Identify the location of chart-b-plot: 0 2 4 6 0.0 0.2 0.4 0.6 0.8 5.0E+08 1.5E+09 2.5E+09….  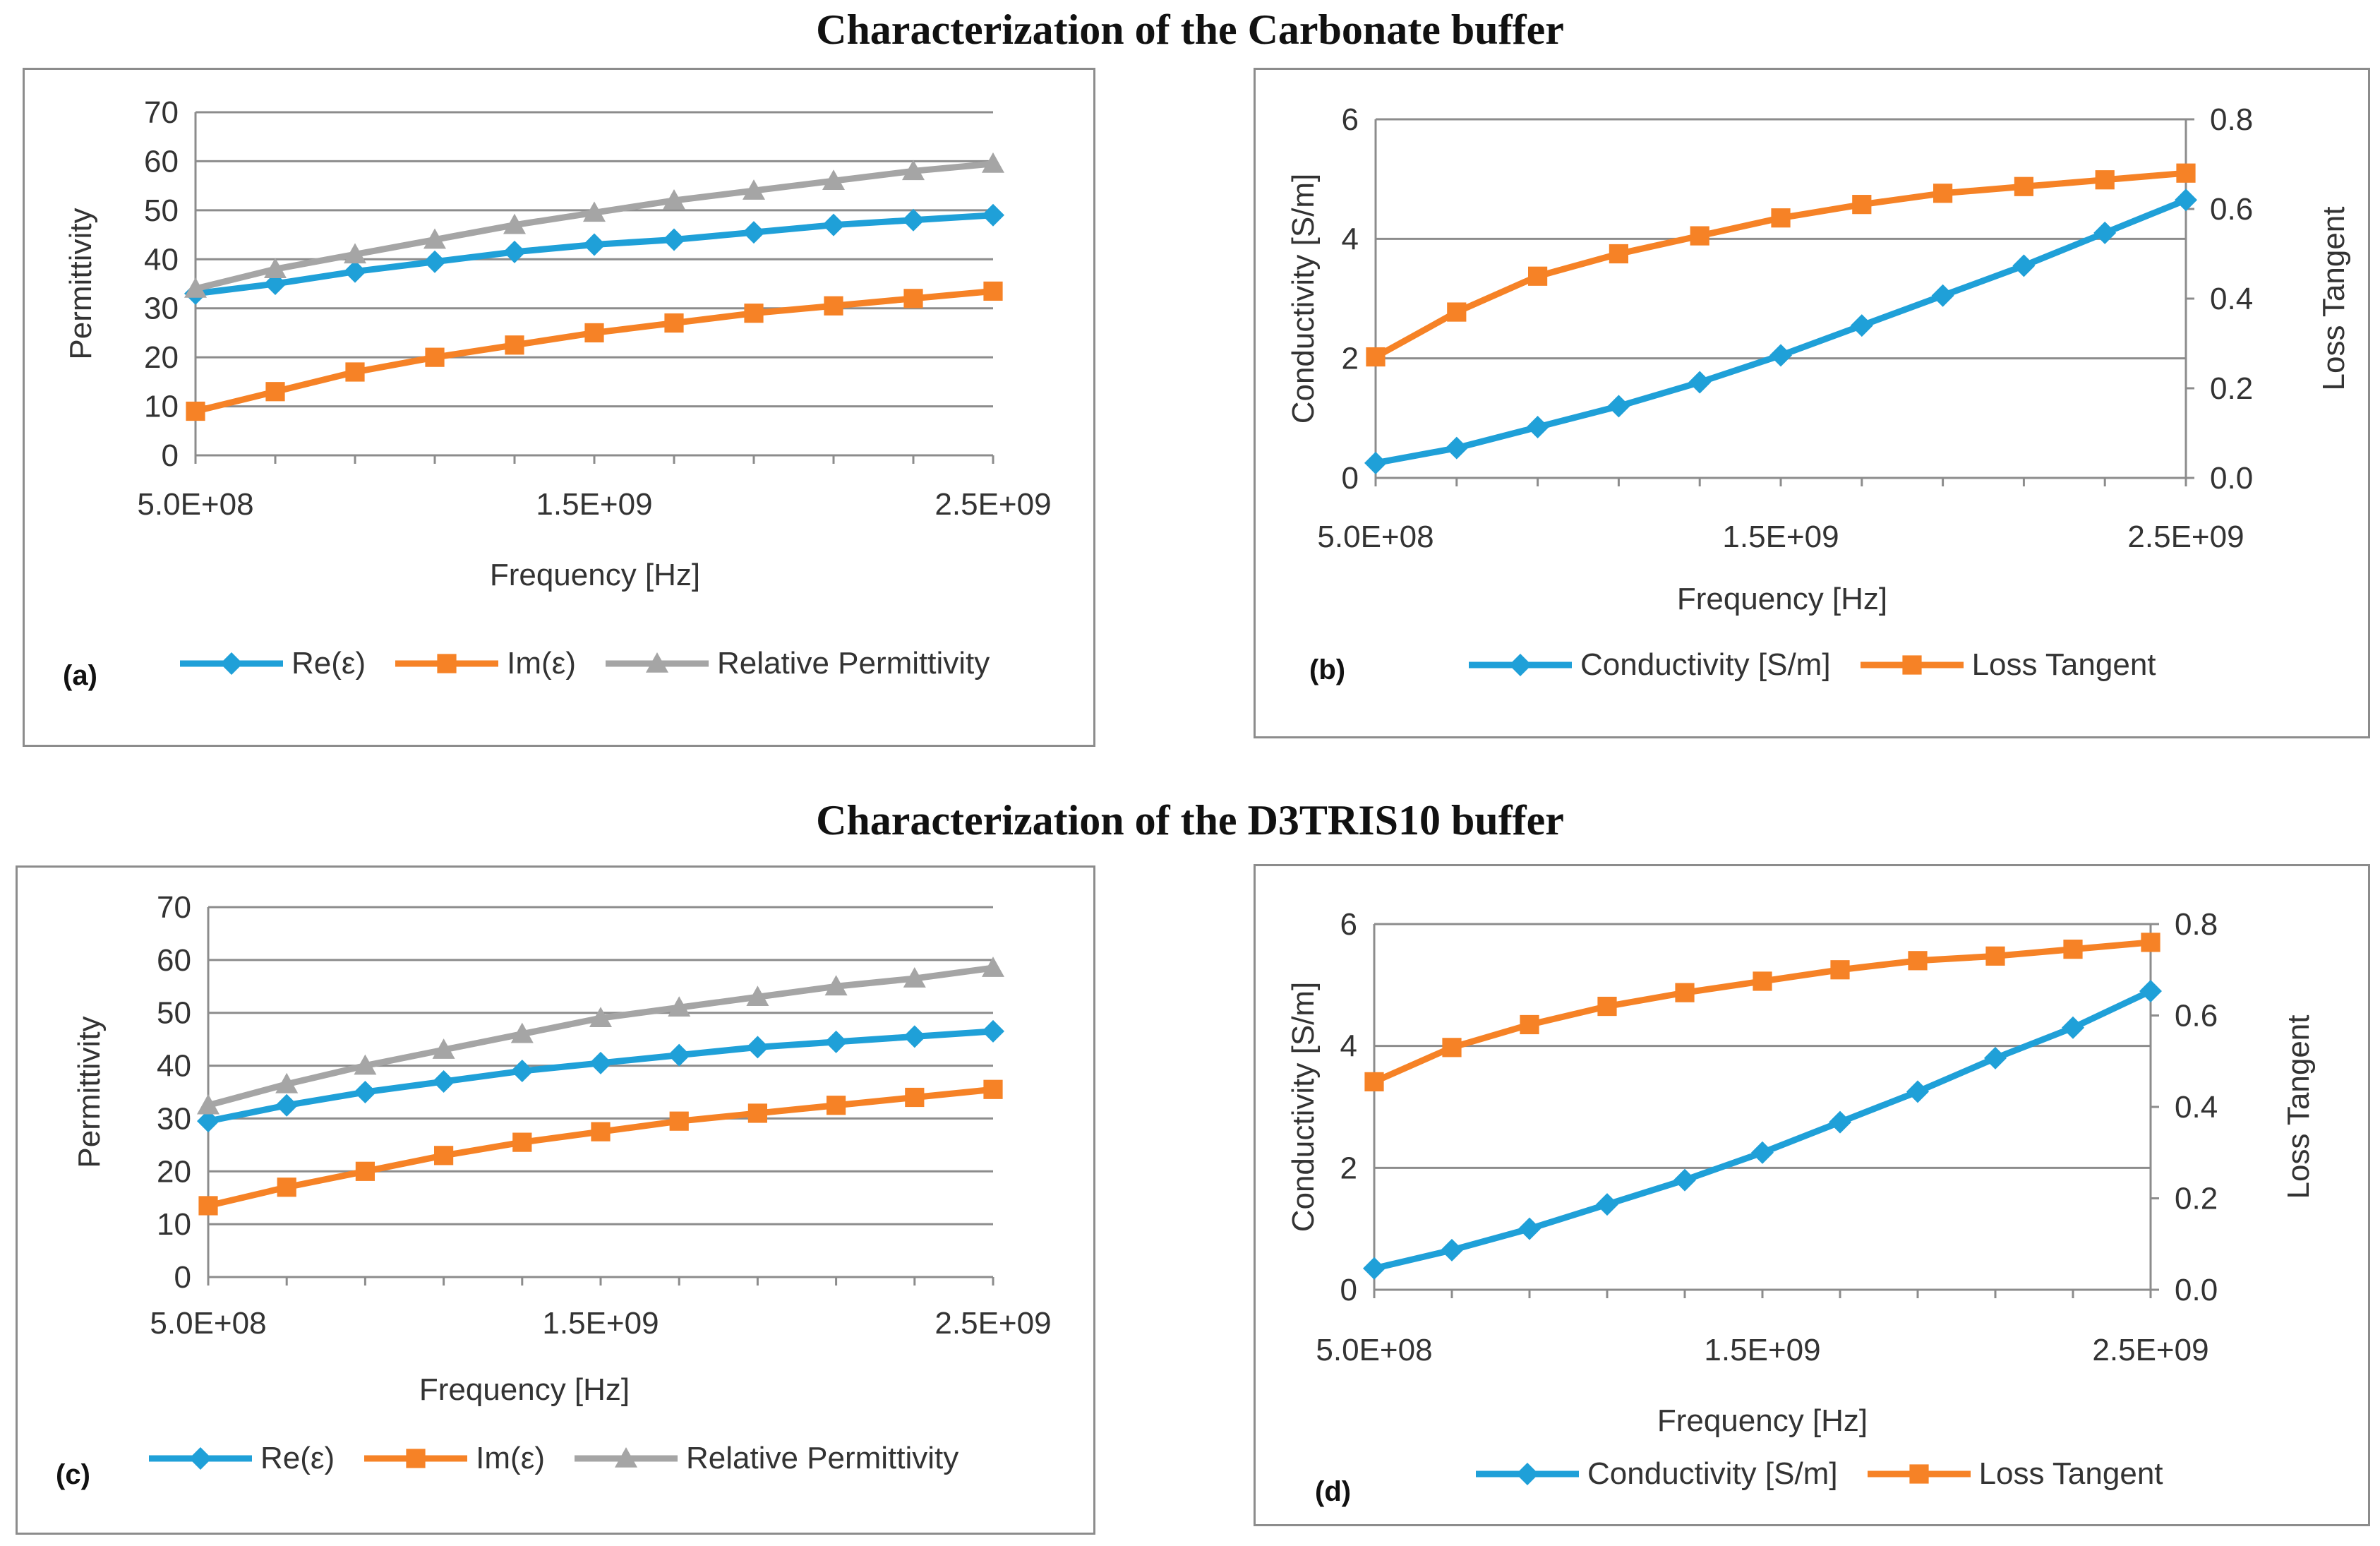
(1818, 359).